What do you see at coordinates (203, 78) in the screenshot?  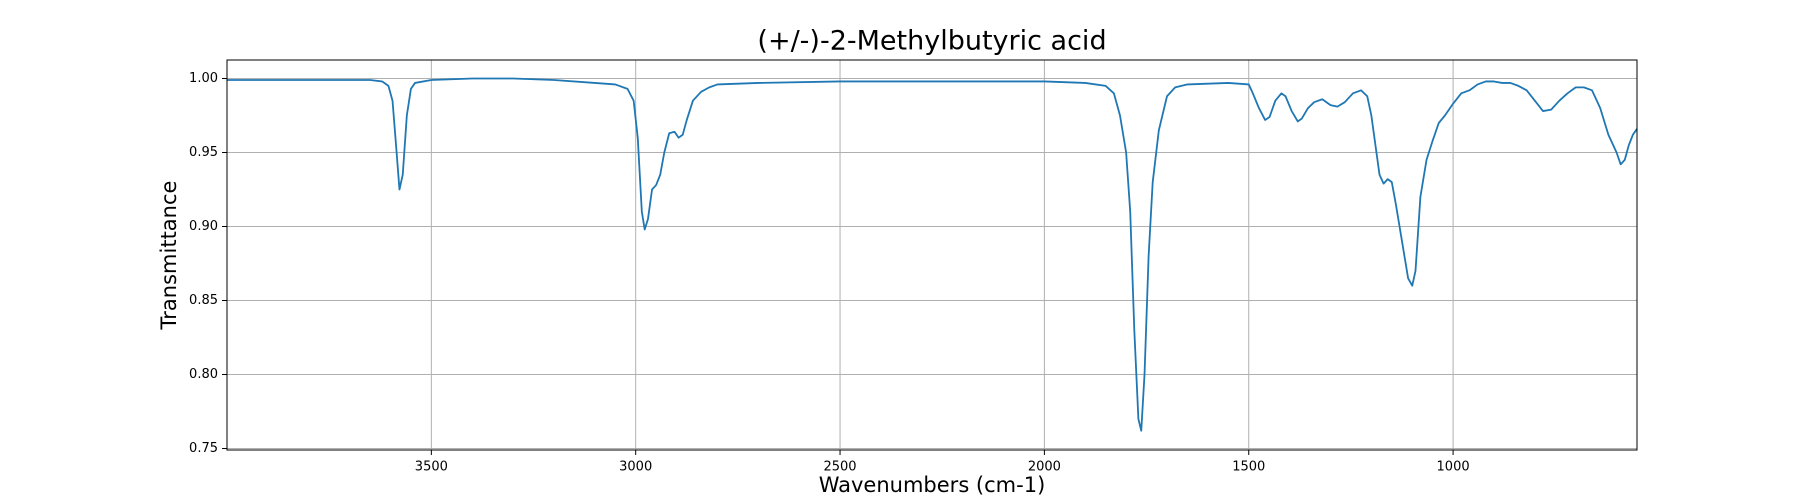 I see `y-tick-label: 1.00` at bounding box center [203, 78].